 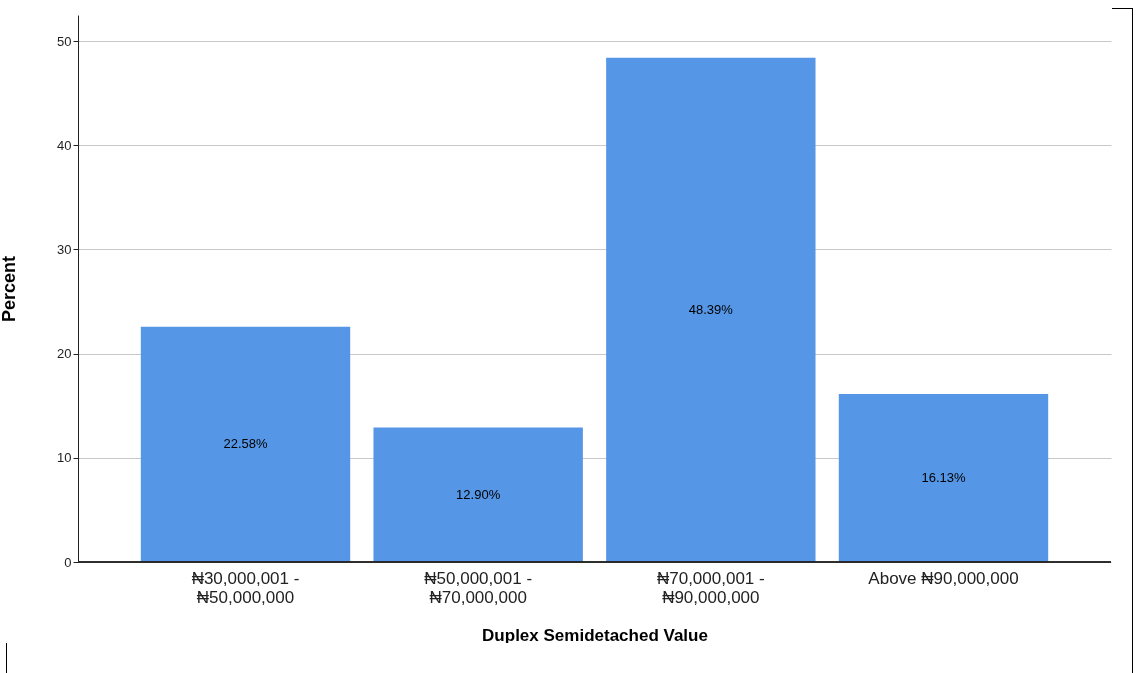 I want to click on x-tick-label: ₦70,000,001 - ₦90,000,000, so click(x=710, y=587).